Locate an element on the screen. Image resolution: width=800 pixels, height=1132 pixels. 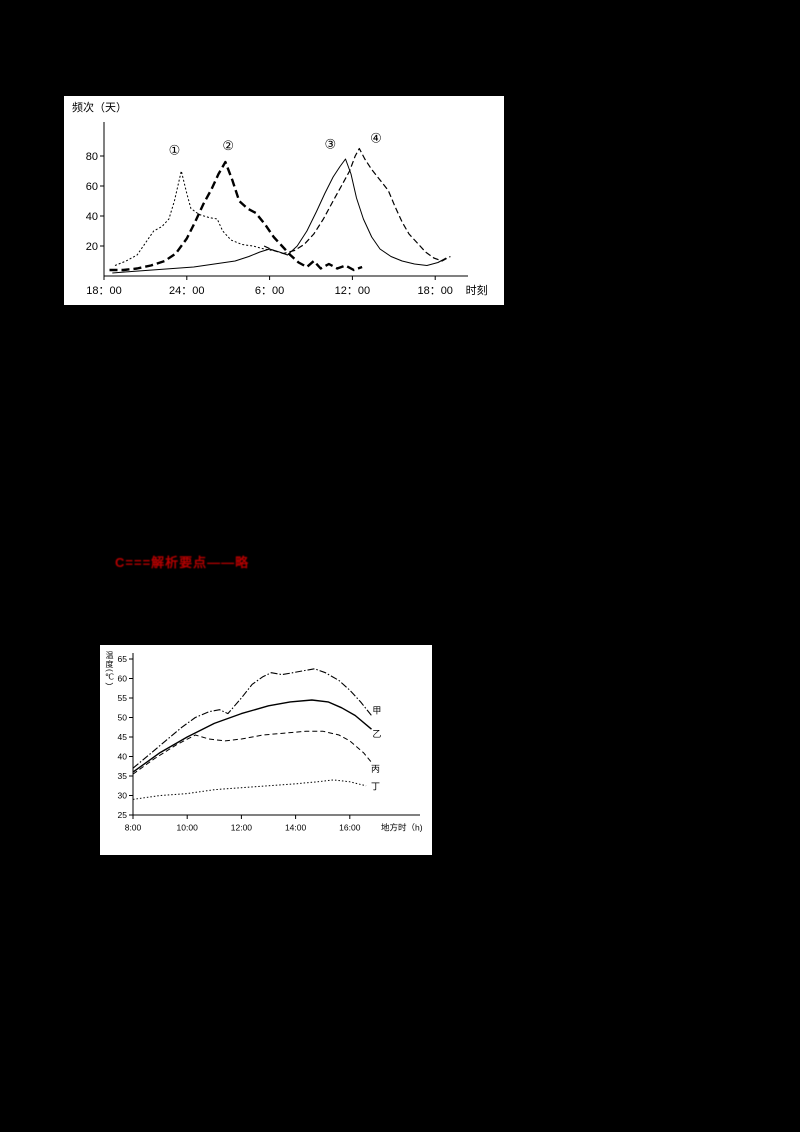
series-yi-solid is located at coordinates (252, 736).